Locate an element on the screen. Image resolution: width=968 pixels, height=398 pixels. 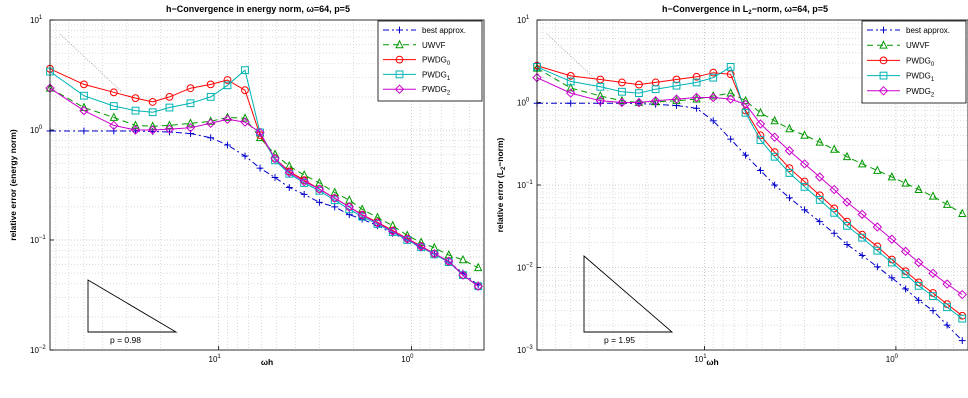
legend-label-sub: 1 is located at coordinates (449, 79).